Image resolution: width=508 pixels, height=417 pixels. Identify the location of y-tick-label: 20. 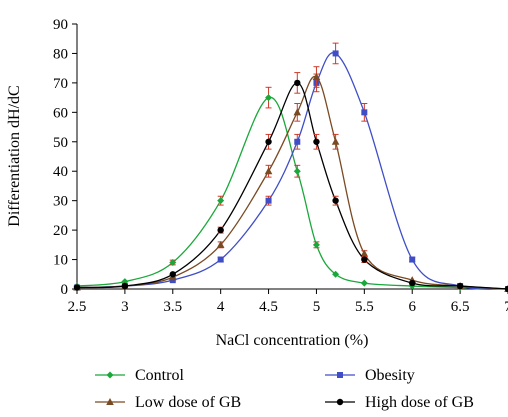
(60, 231).